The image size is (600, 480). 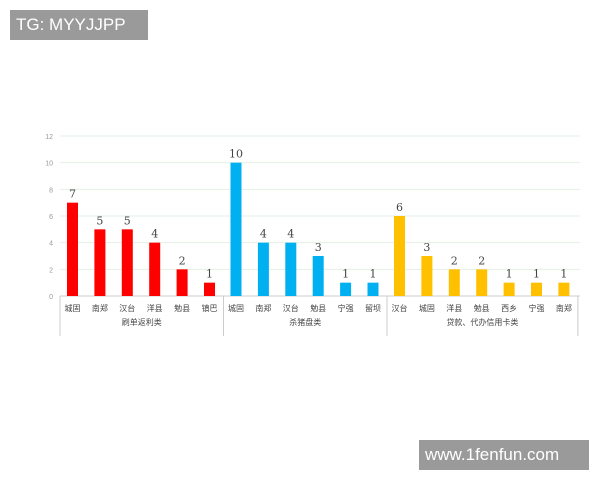 What do you see at coordinates (509, 308) in the screenshot?
I see `x-tick-label: 西乡` at bounding box center [509, 308].